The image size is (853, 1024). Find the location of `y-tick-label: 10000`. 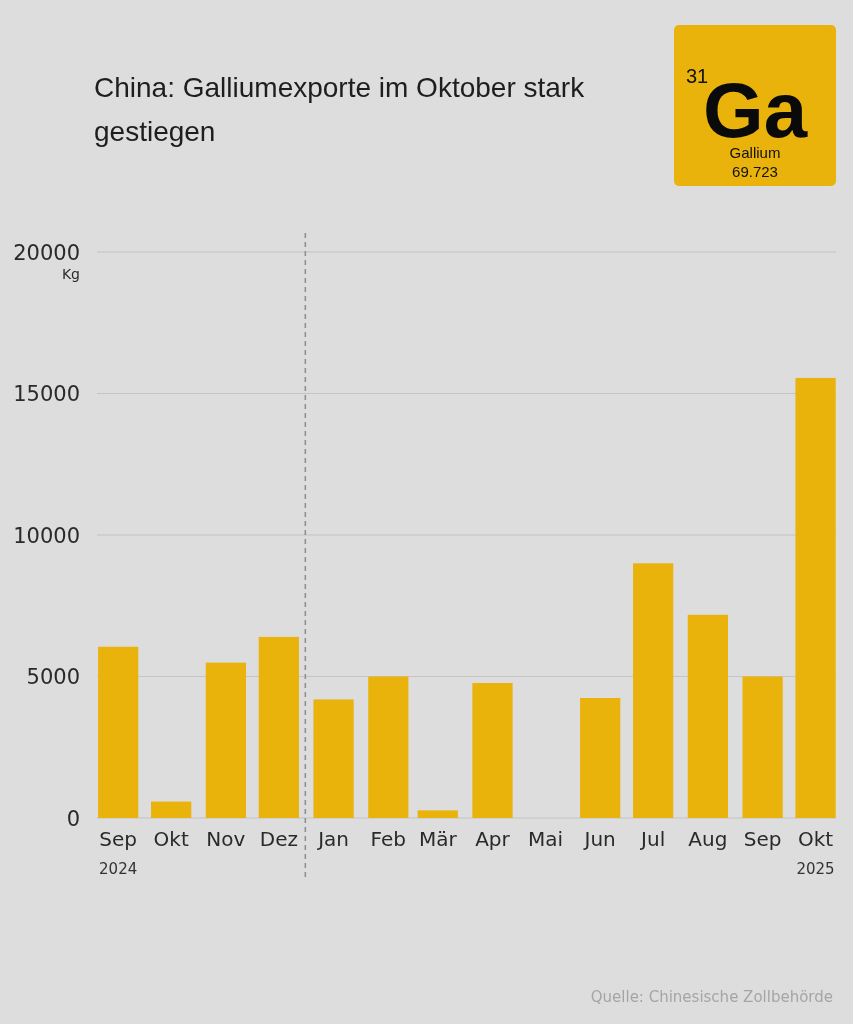

y-tick-label: 10000 is located at coordinates (46, 535).